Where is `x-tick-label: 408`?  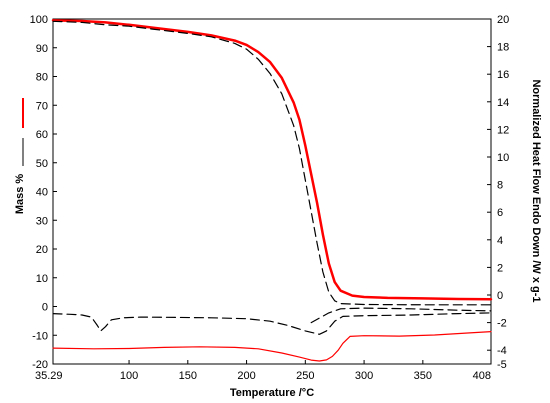
x-tick-label: 408 is located at coordinates (482, 376).